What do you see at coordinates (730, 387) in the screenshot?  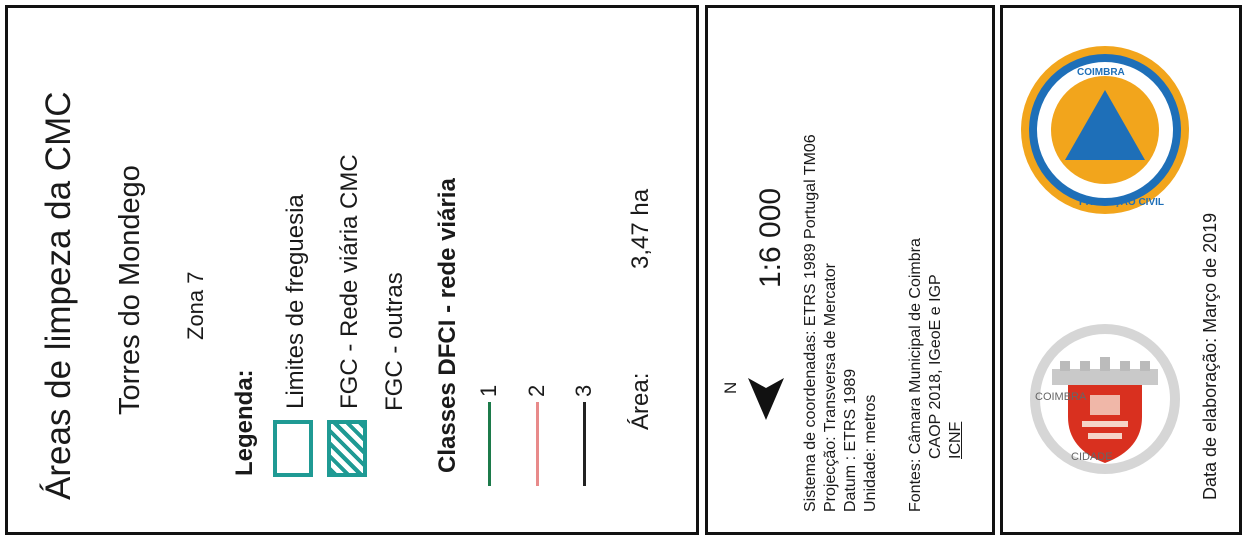 I see `north-label: N` at bounding box center [730, 387].